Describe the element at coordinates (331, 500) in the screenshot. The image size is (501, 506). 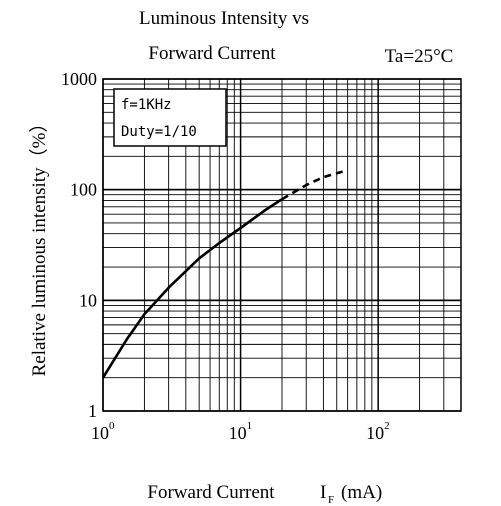
I see `x-axis-label-subscript: F` at that location.